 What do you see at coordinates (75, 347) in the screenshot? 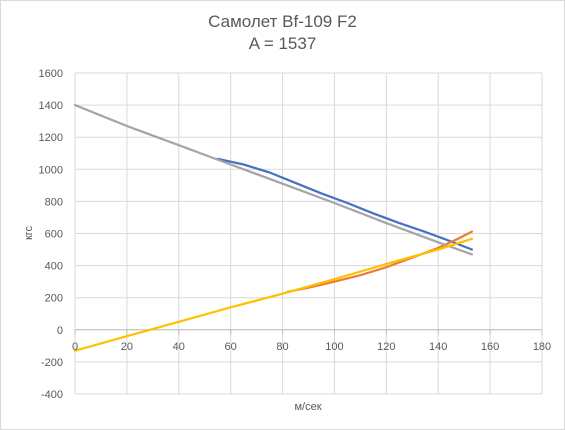
I see `x-tick-label: 0` at bounding box center [75, 347].